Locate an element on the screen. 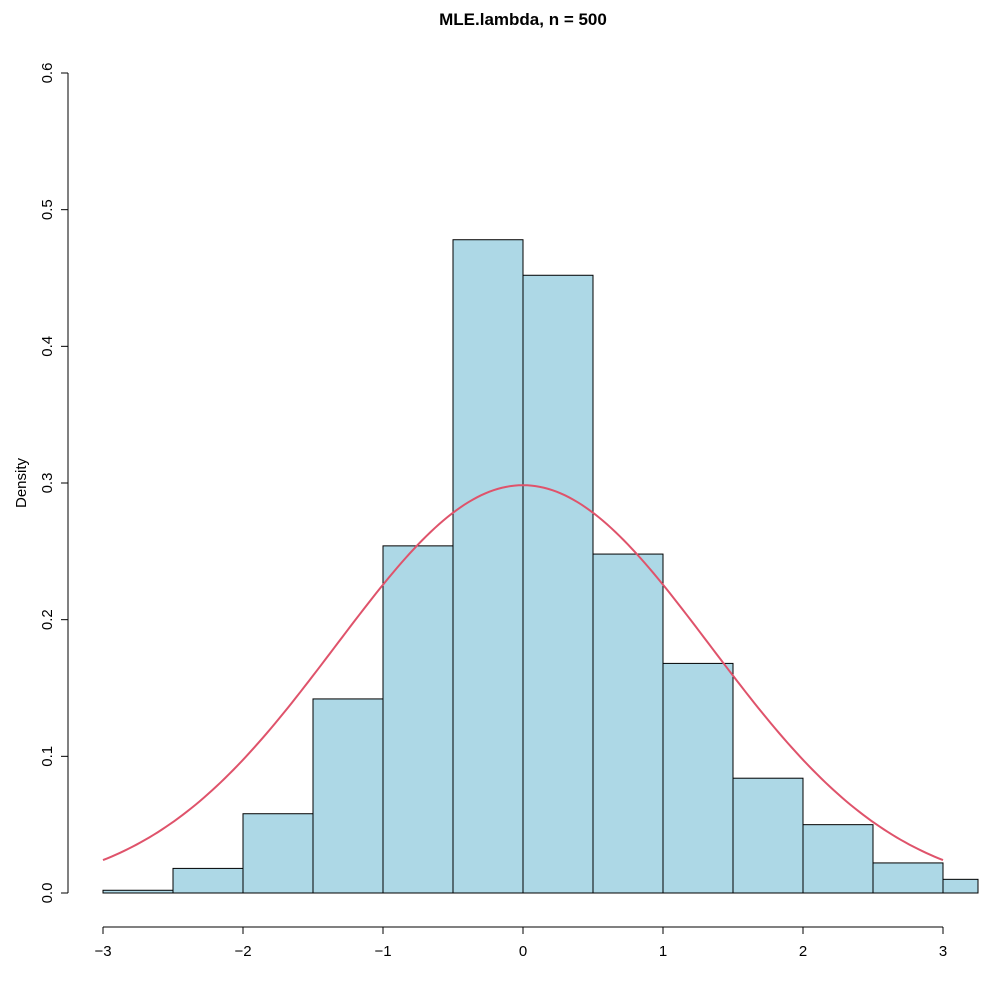  y-tick-label: 0.1 is located at coordinates (47, 756).